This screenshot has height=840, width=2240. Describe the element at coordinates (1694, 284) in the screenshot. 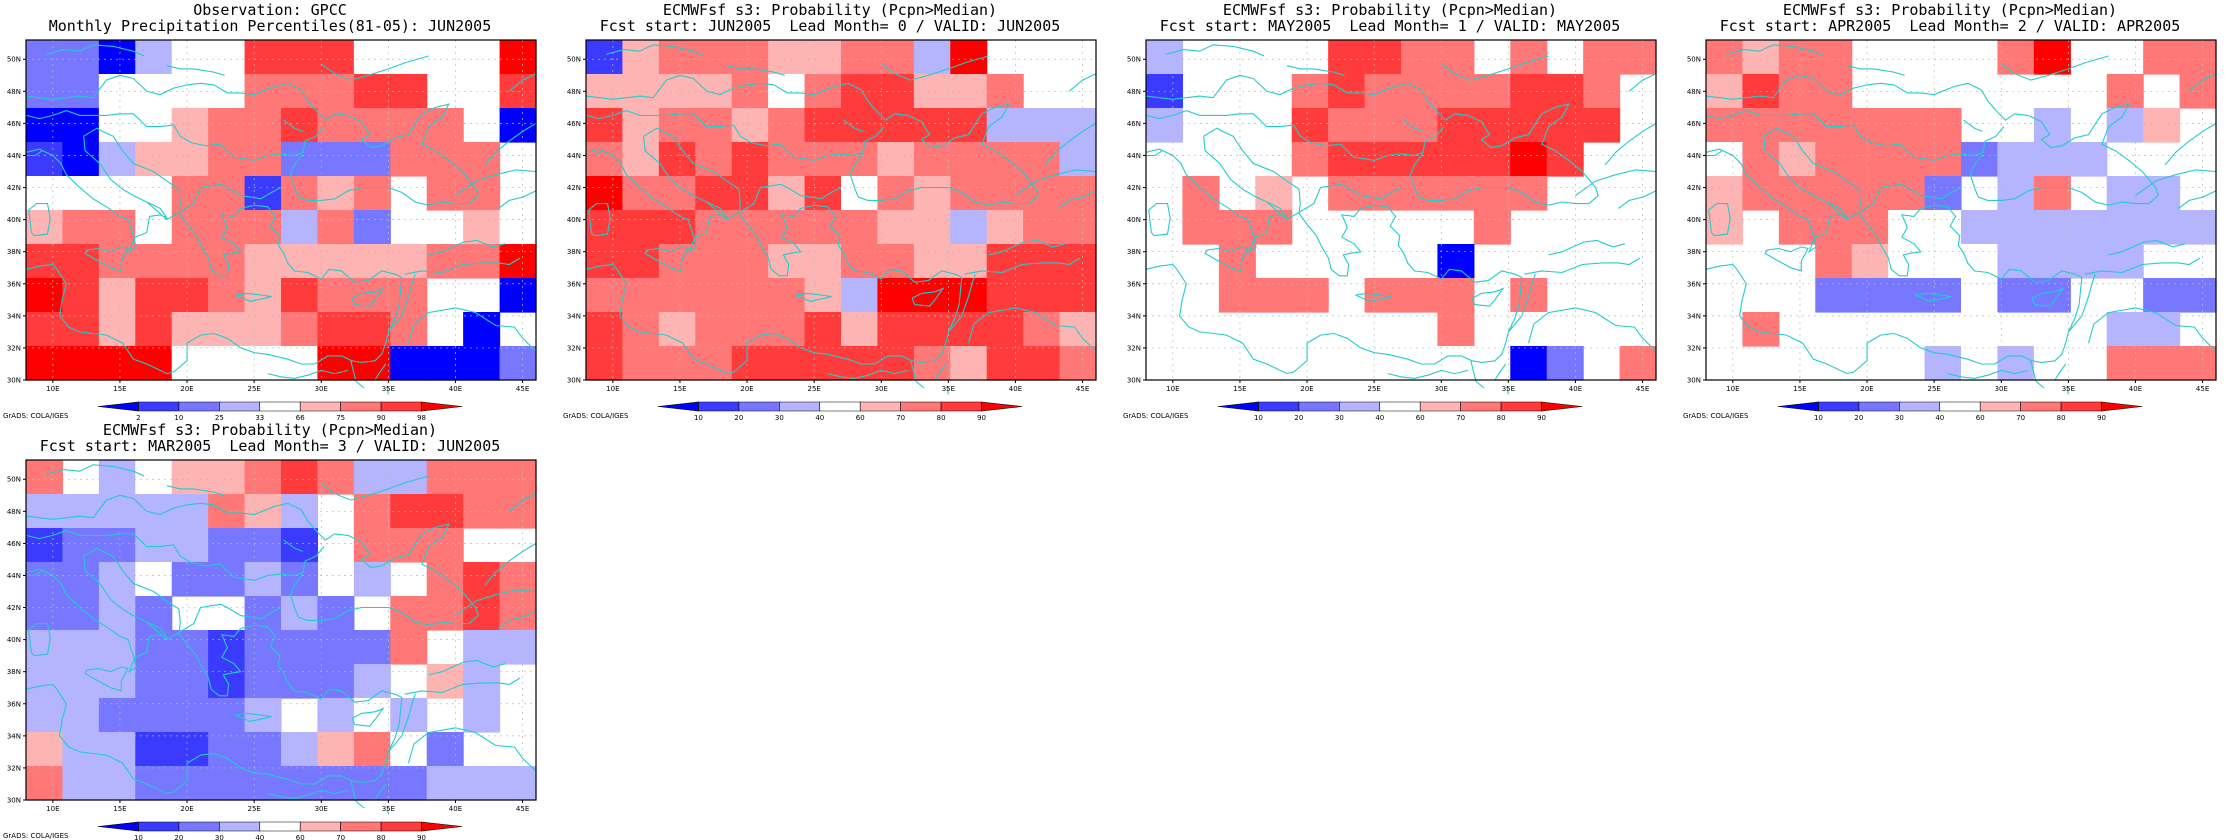

I see `lat-tick-label: 36N` at that location.